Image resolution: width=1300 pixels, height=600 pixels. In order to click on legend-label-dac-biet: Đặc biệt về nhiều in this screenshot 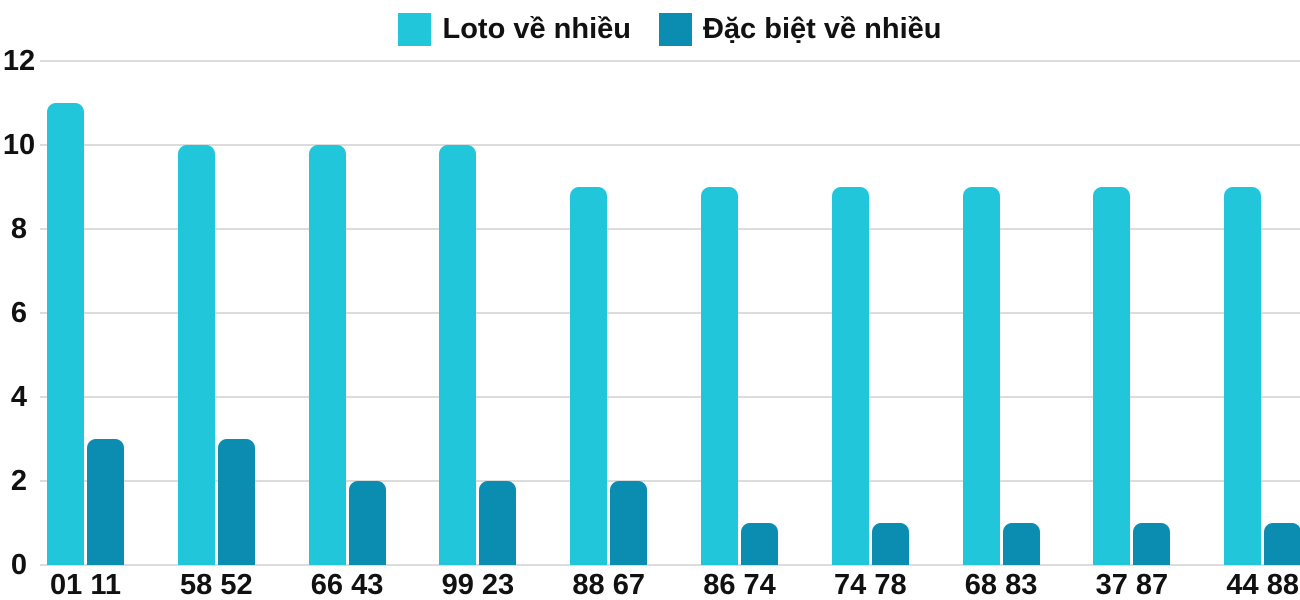, I will do `click(822, 28)`.